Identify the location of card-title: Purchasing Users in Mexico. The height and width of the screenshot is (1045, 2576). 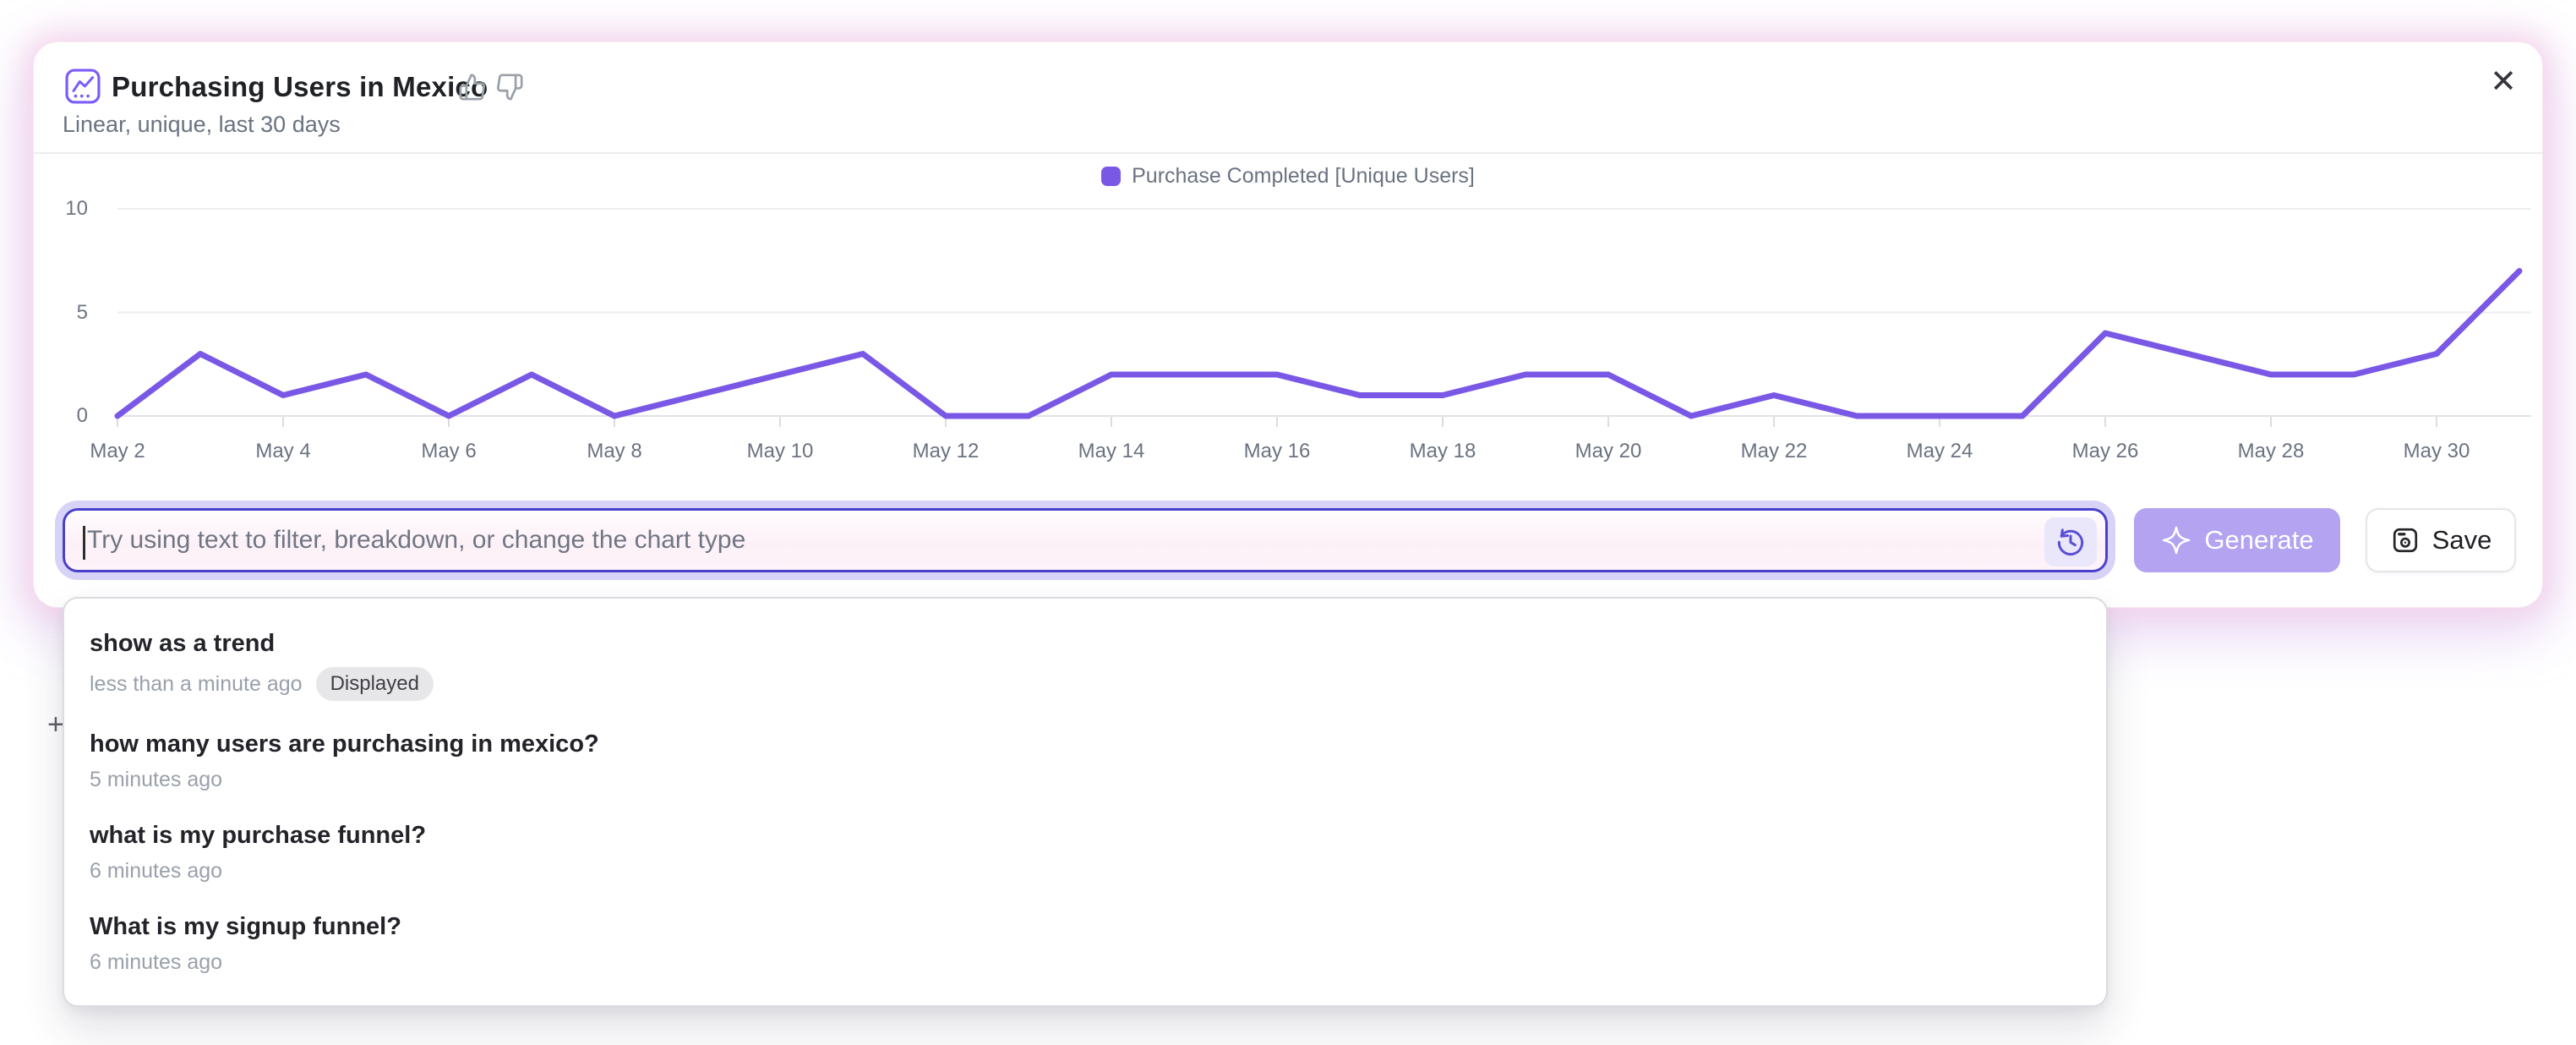
(300, 87).